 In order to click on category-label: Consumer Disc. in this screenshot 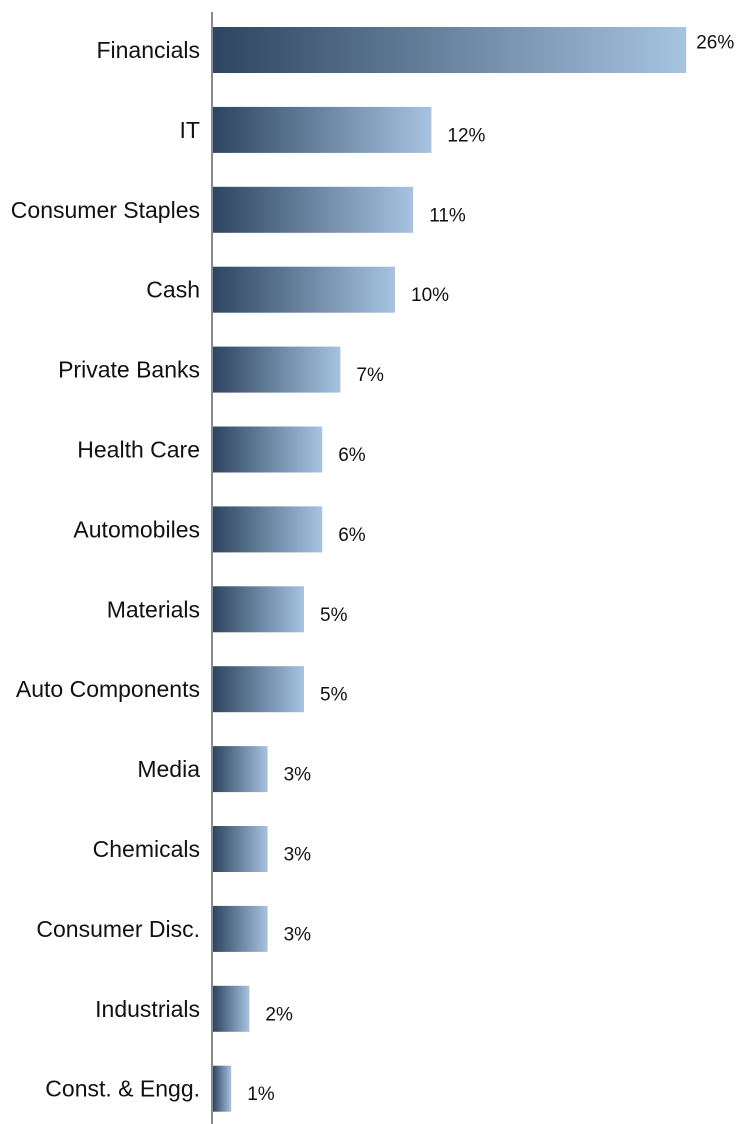, I will do `click(118, 929)`.